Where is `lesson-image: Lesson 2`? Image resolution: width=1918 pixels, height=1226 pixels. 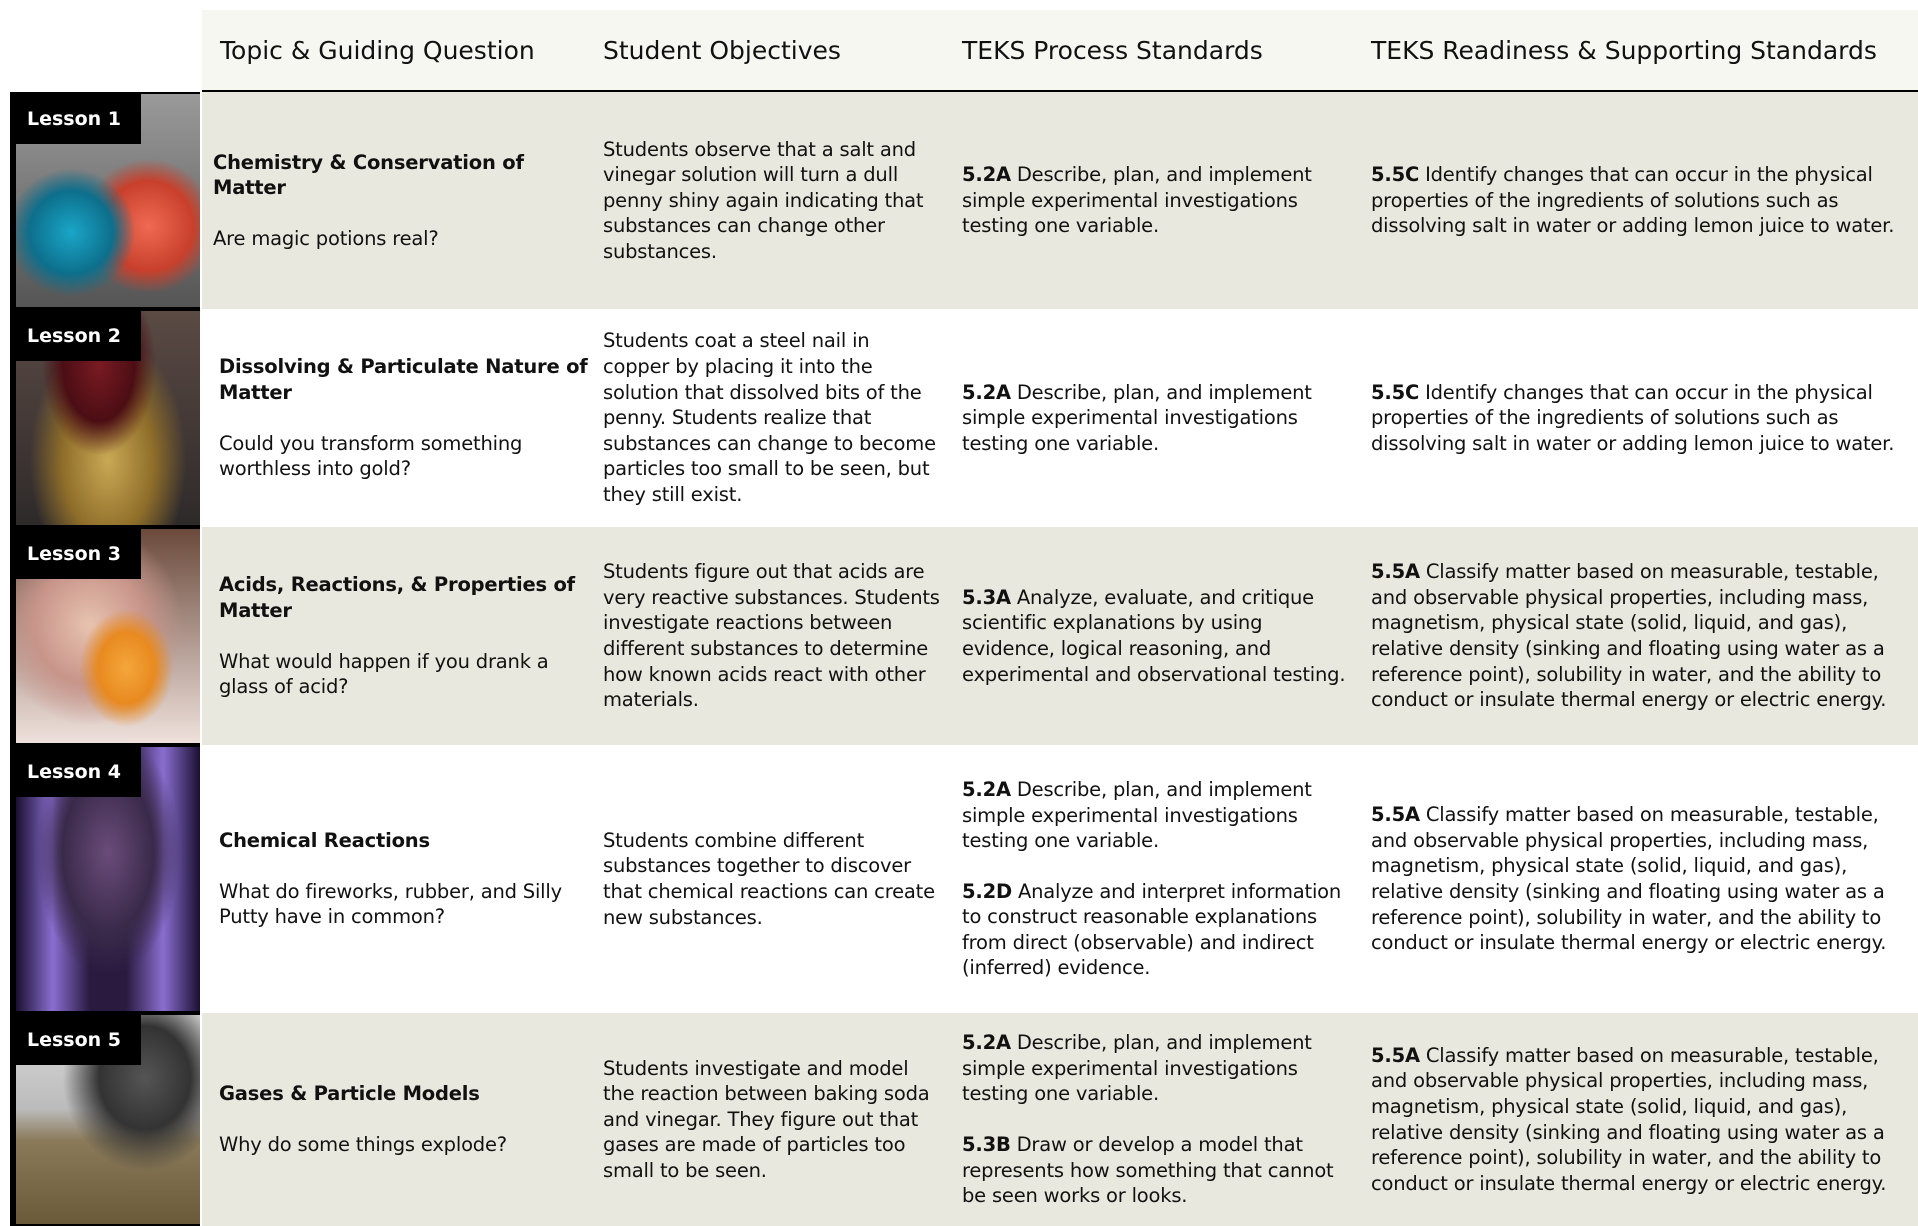 lesson-image: Lesson 2 is located at coordinates (105, 418).